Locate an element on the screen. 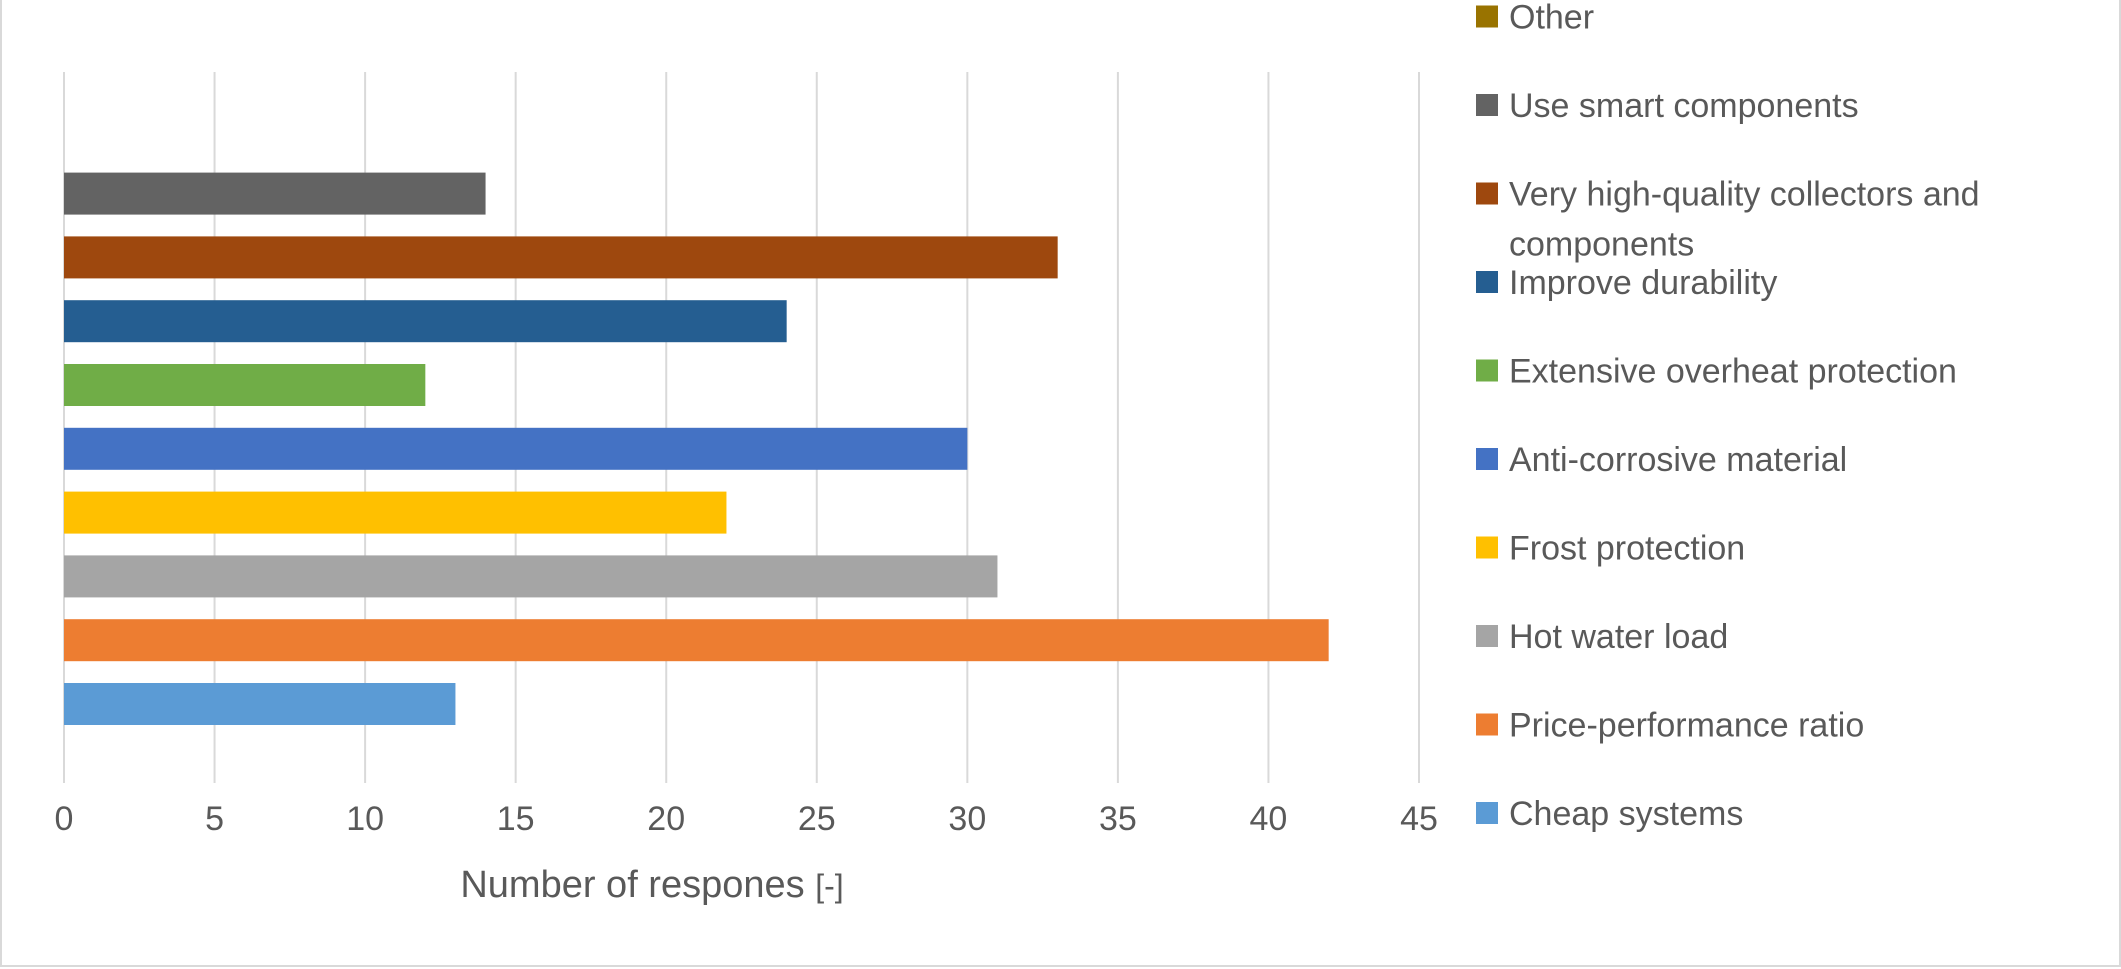 This screenshot has width=2121, height=969. legend-item-hot-water-load: Hot water load is located at coordinates (1602, 637).